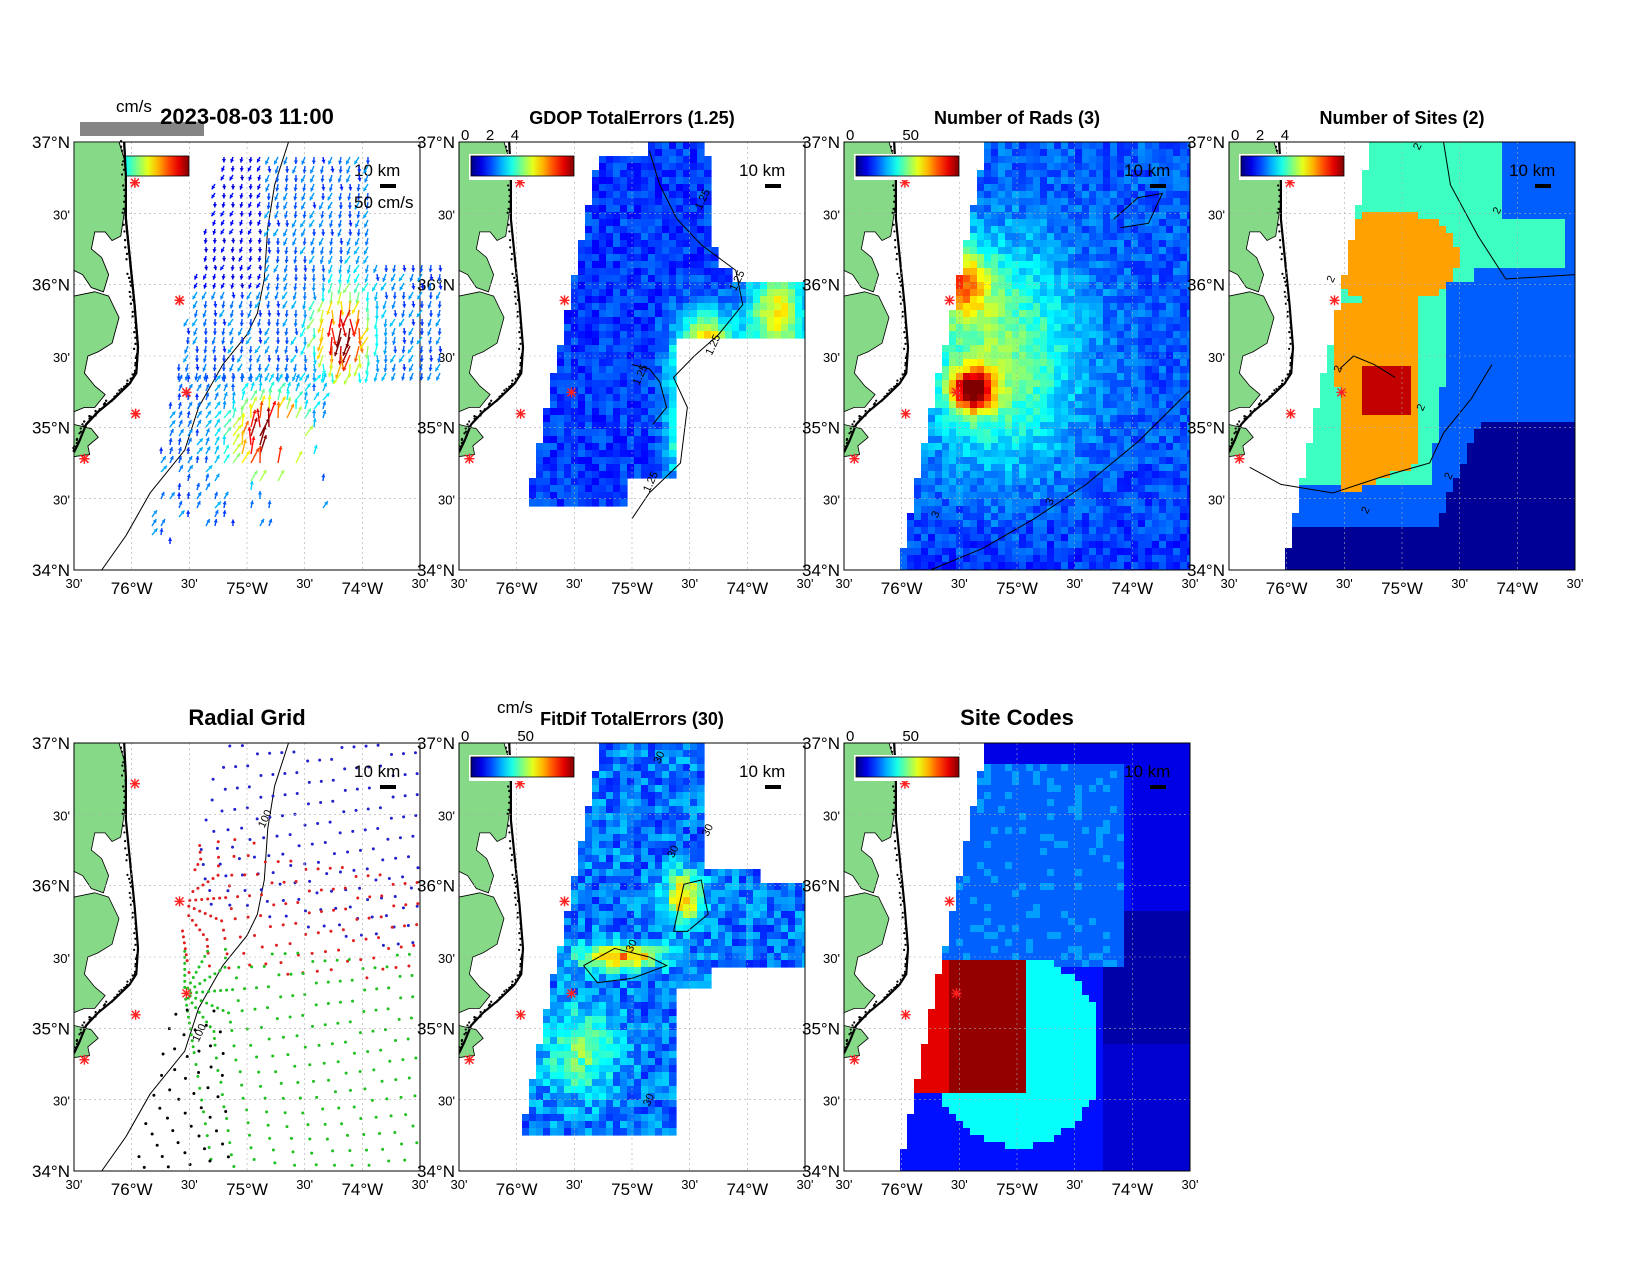 The width and height of the screenshot is (1650, 1275). I want to click on site-star-stroke, so click(956, 392).